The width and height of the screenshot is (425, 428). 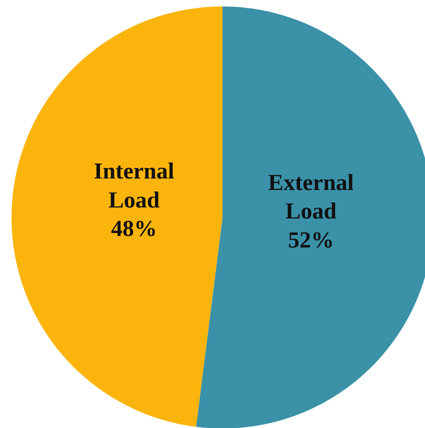 I want to click on data-label: 48%, so click(x=134, y=229).